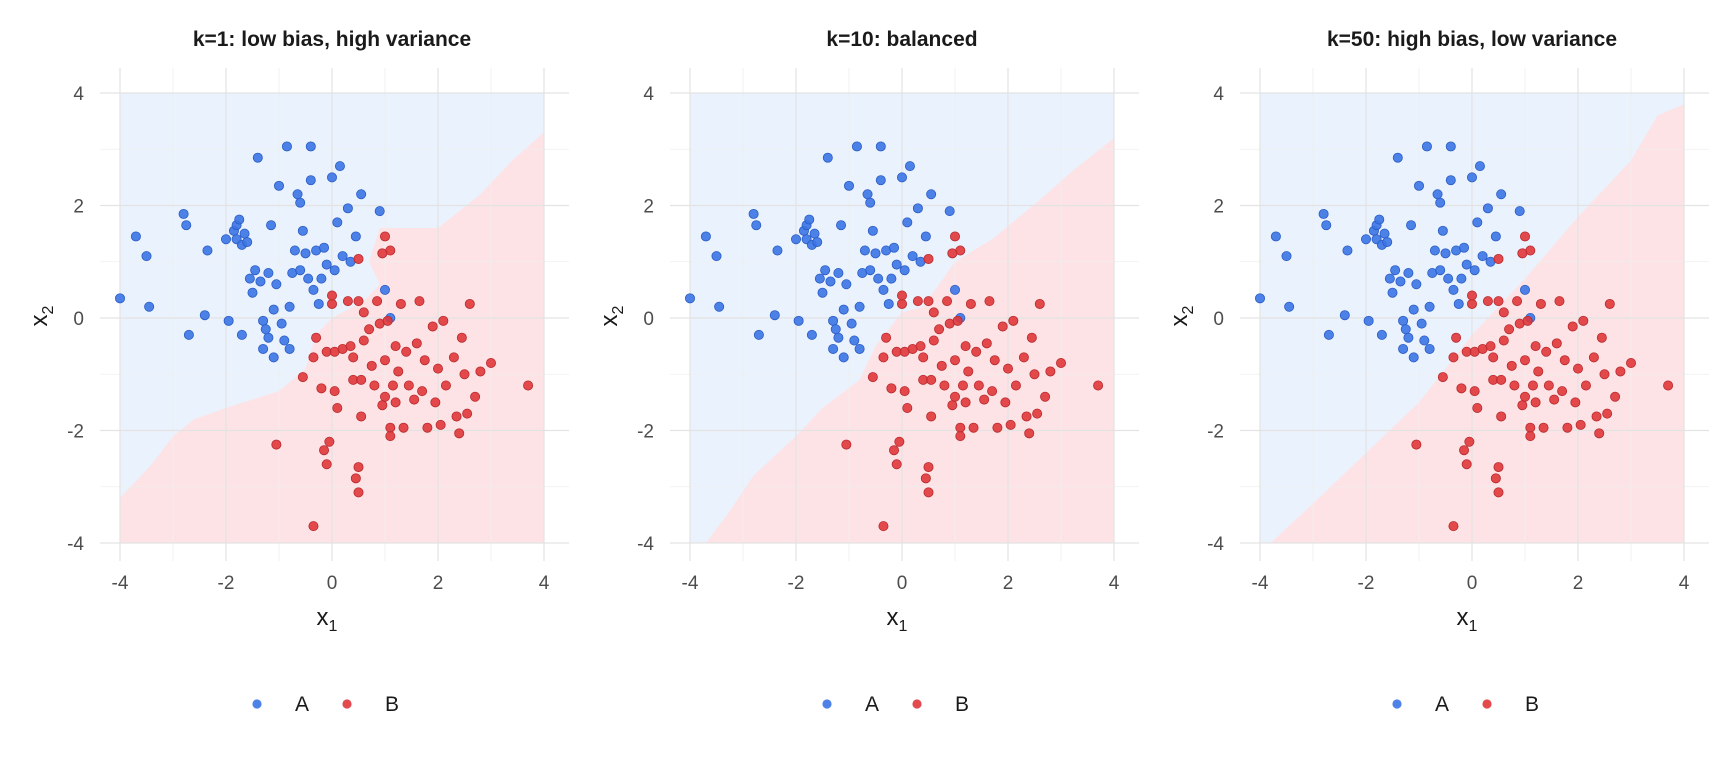 This screenshot has width=1728, height=768. Describe the element at coordinates (1218, 94) in the screenshot. I see `y-tick-label: 4` at that location.